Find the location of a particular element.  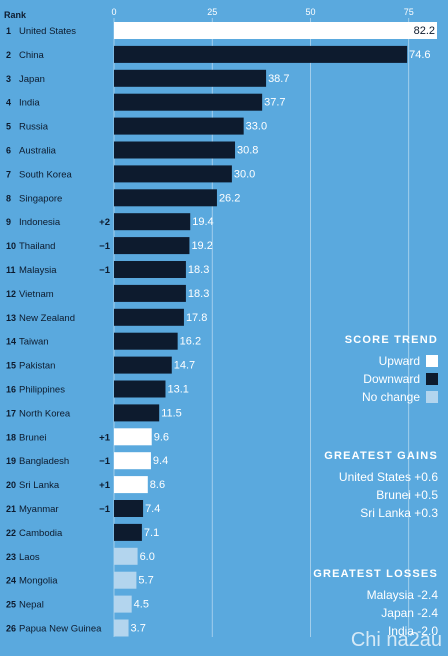

country-label: Pakistan is located at coordinates (37, 366).